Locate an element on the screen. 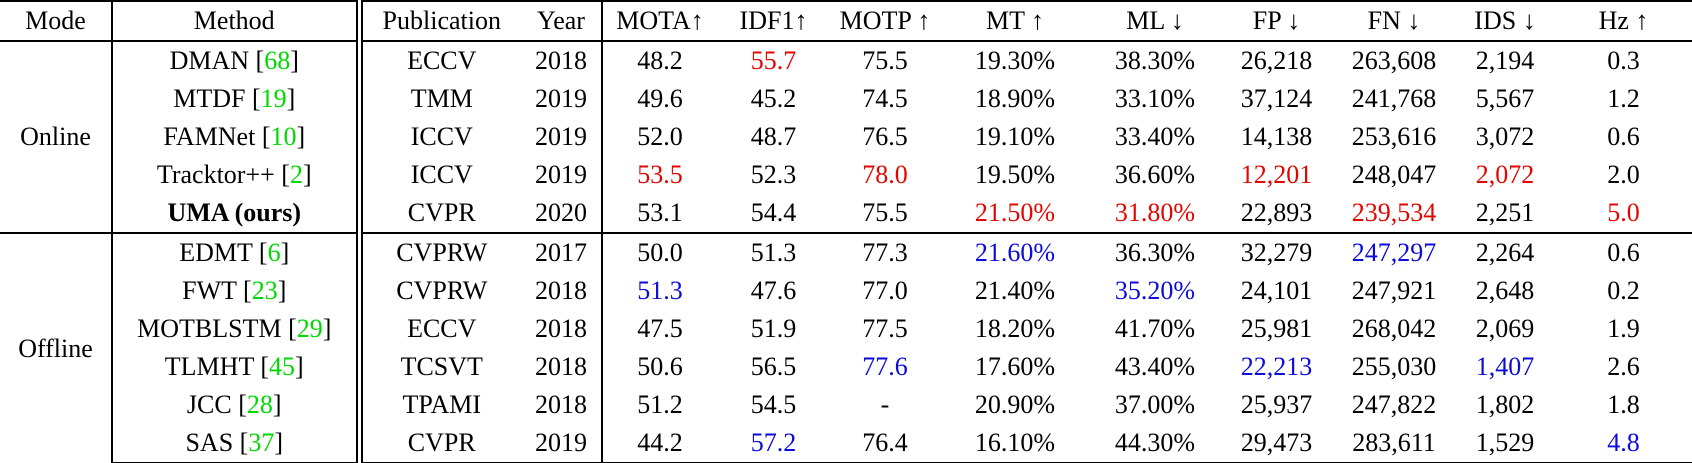 The height and width of the screenshot is (463, 1692). method-name: FAMNet is located at coordinates (209, 136).